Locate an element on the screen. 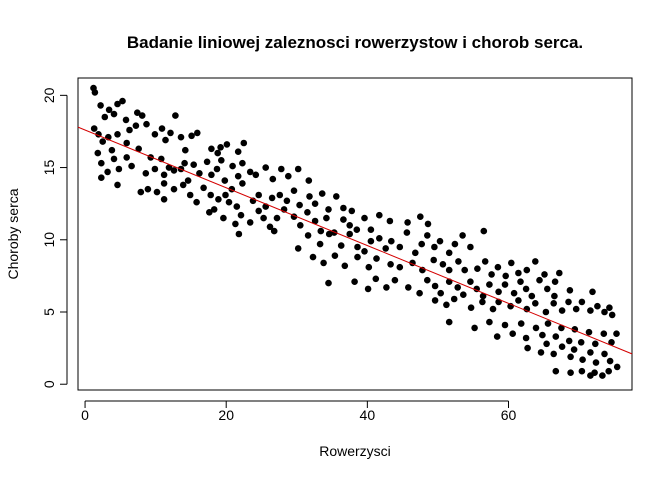  x-tick-label: 40 is located at coordinates (368, 415).